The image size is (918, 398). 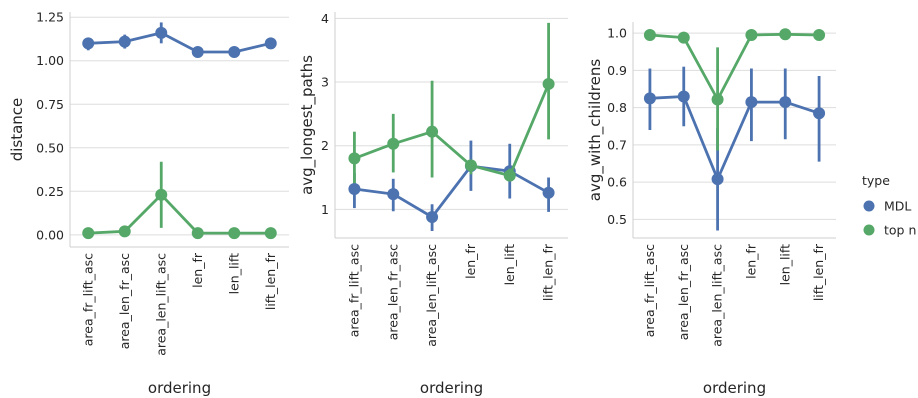 I want to click on y-tick-label: 2, so click(x=325, y=145).